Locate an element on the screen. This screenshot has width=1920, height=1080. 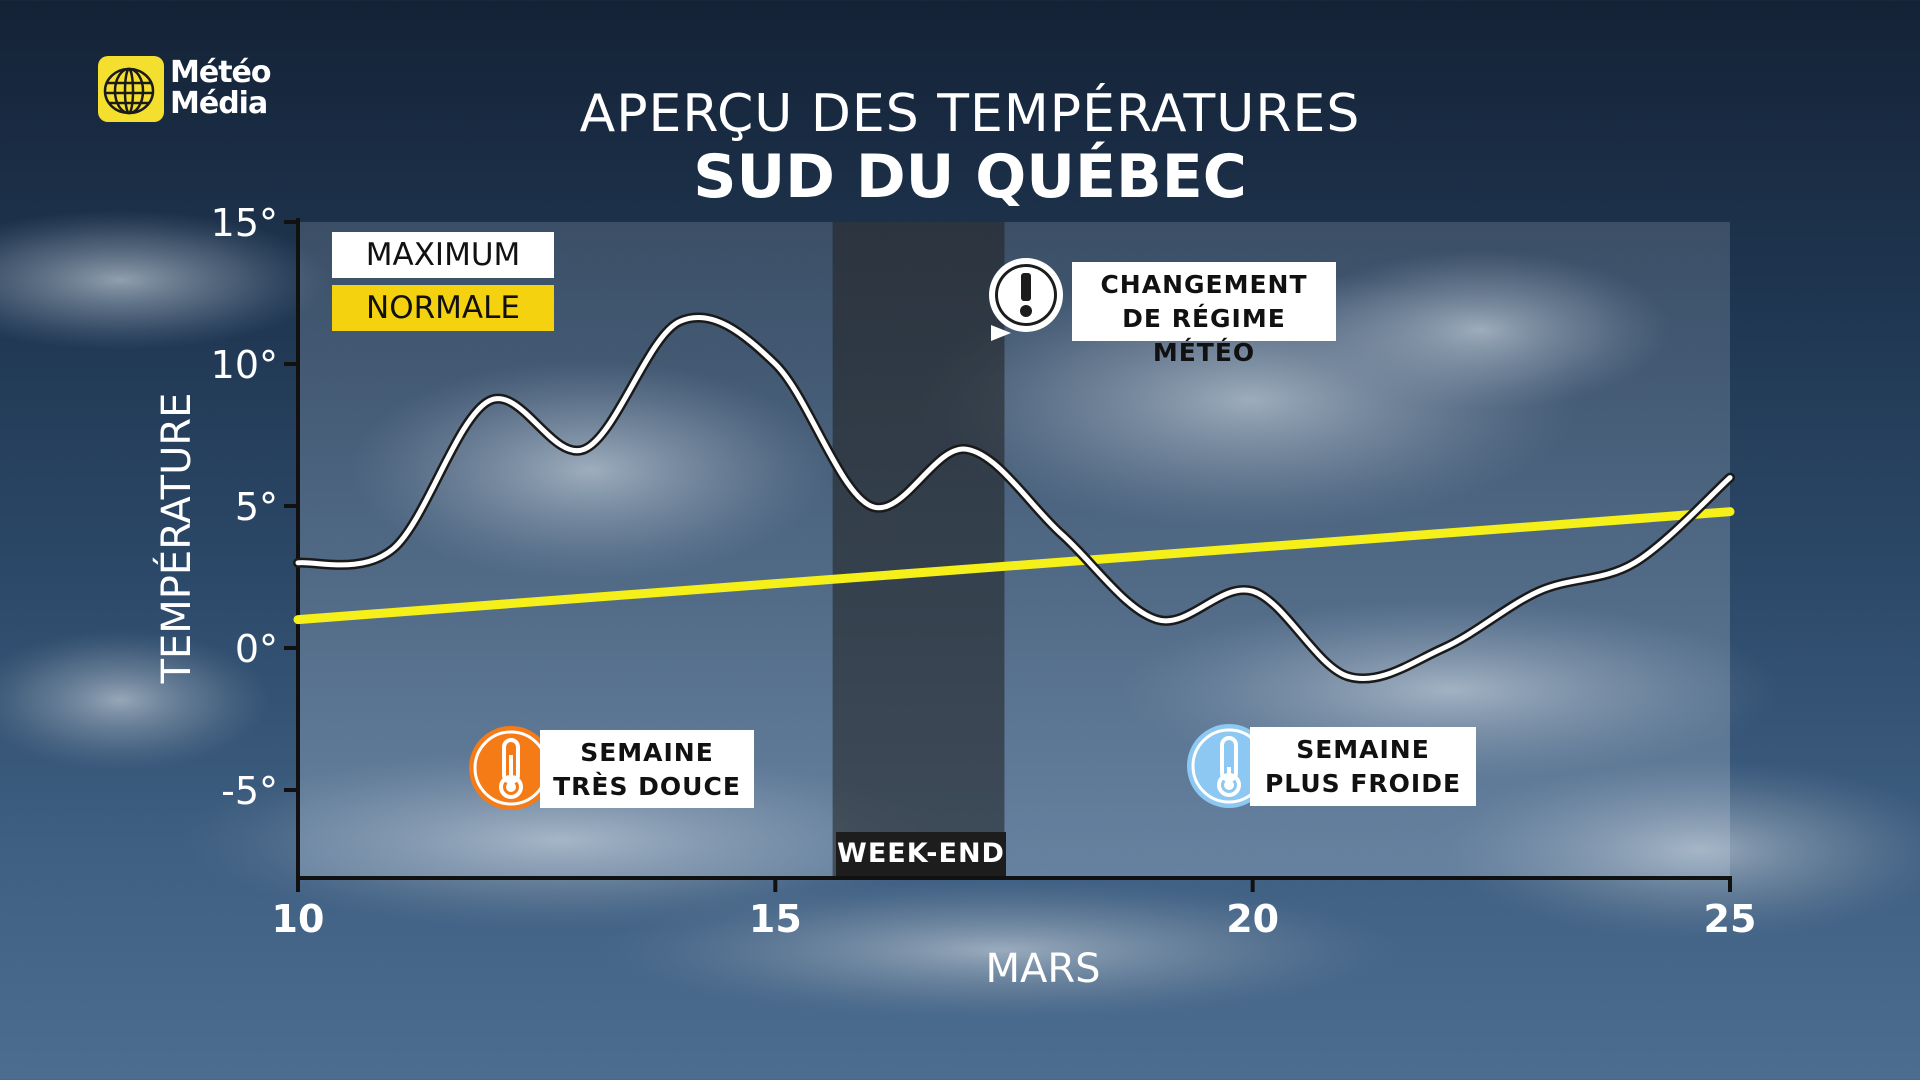
callout-change-line1: CHANGEMENT is located at coordinates (1204, 284).